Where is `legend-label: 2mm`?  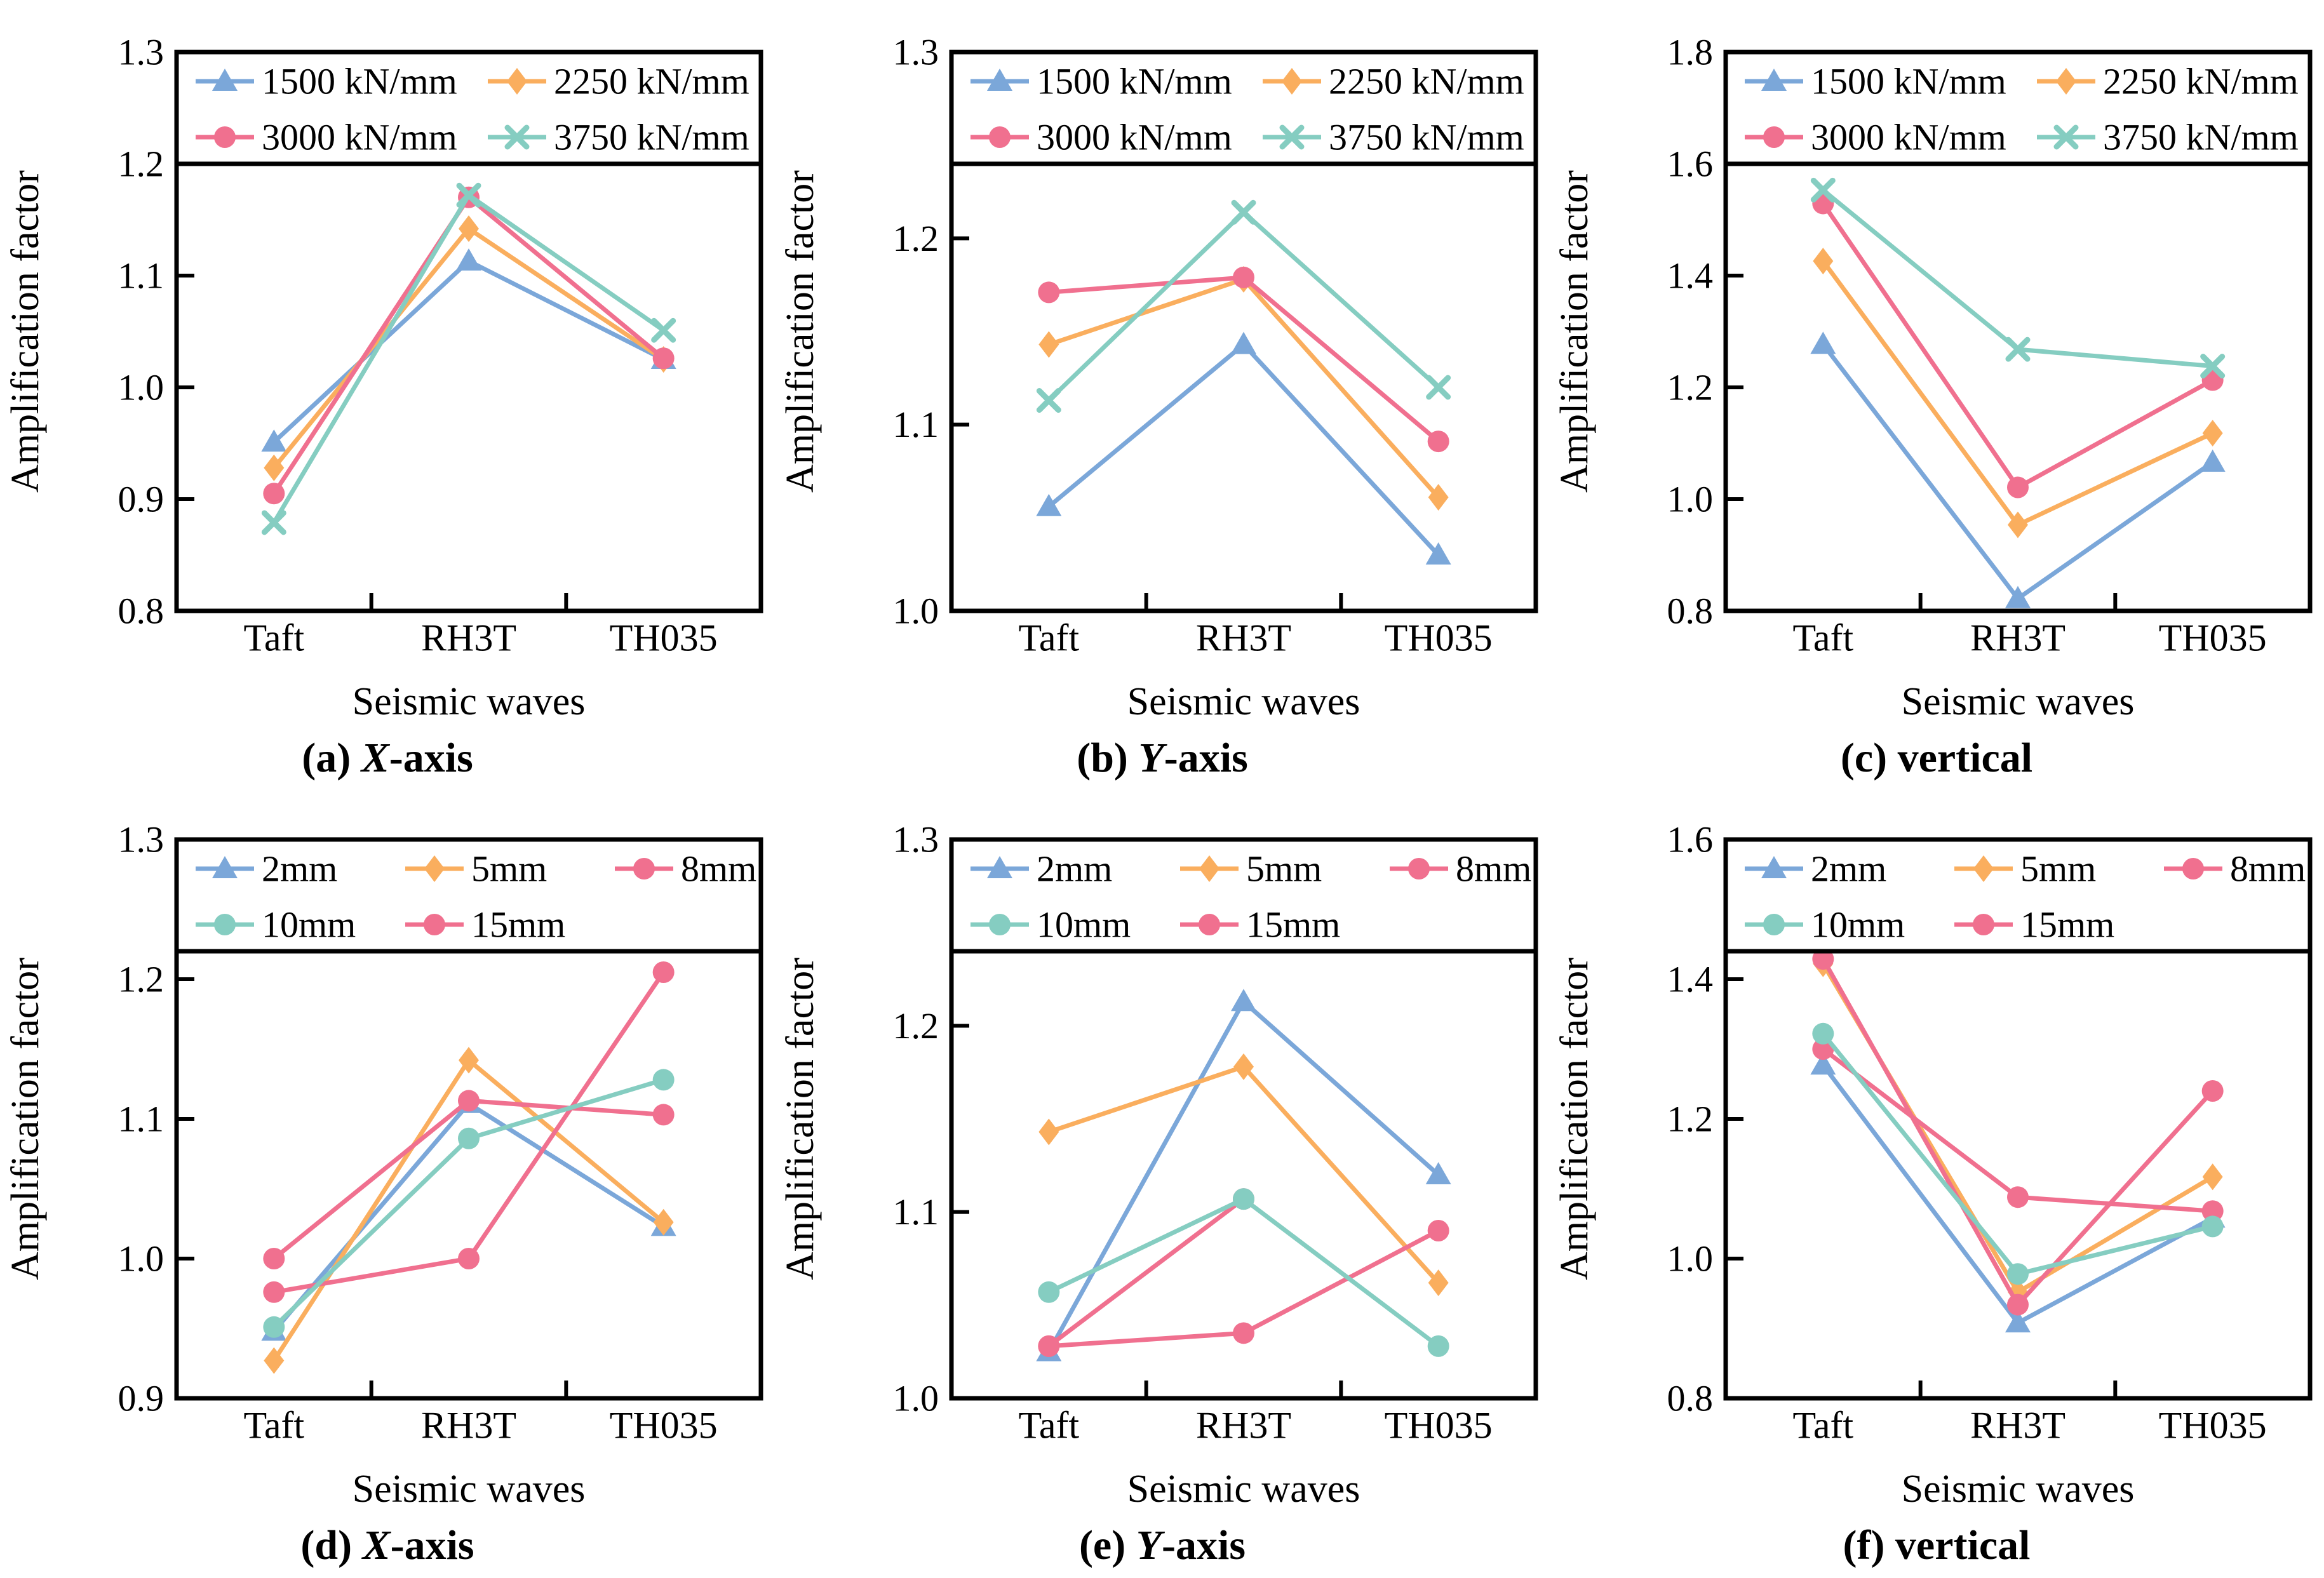
legend-label: 2mm is located at coordinates (1074, 869).